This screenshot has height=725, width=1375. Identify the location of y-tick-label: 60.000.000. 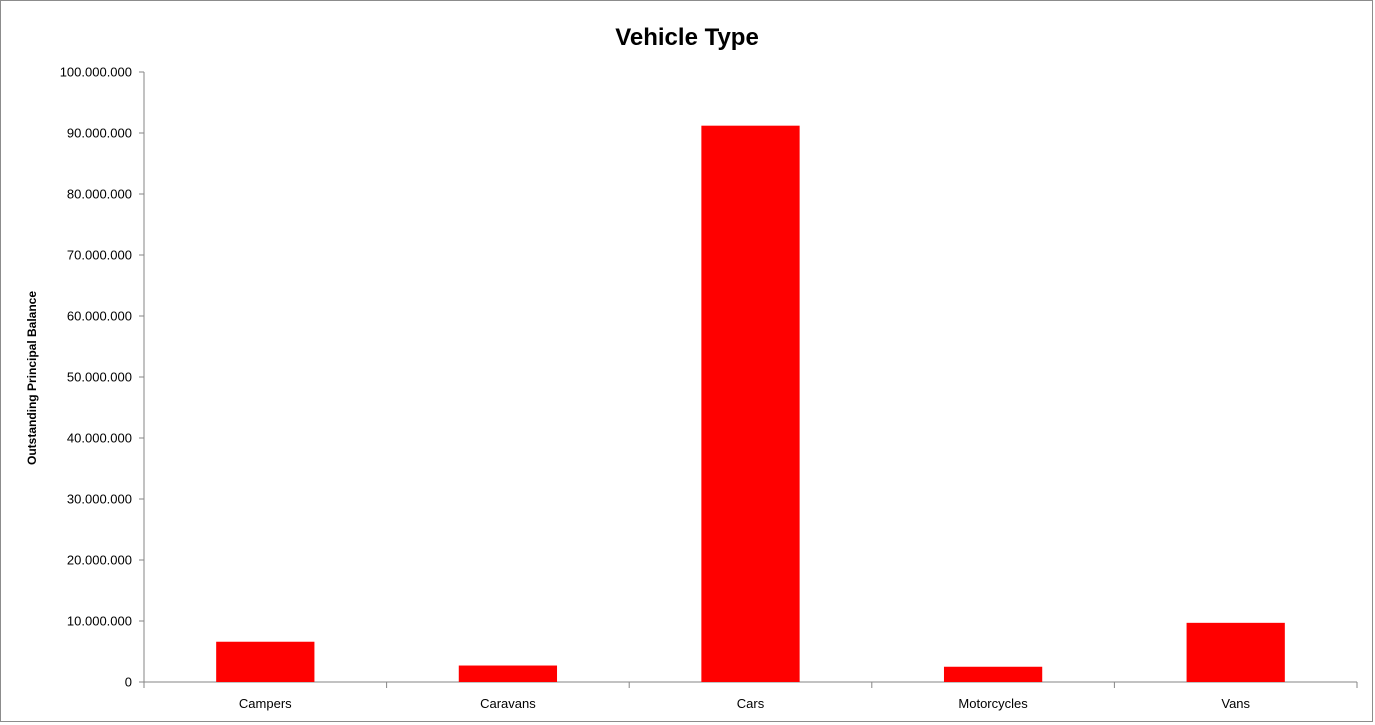
(99, 316).